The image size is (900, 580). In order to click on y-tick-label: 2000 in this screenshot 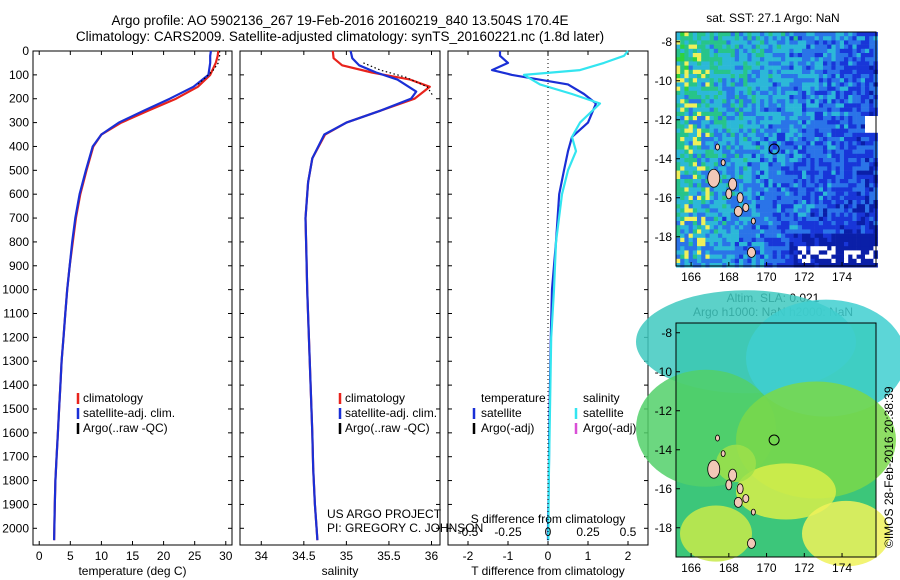, I will do `click(15, 528)`.